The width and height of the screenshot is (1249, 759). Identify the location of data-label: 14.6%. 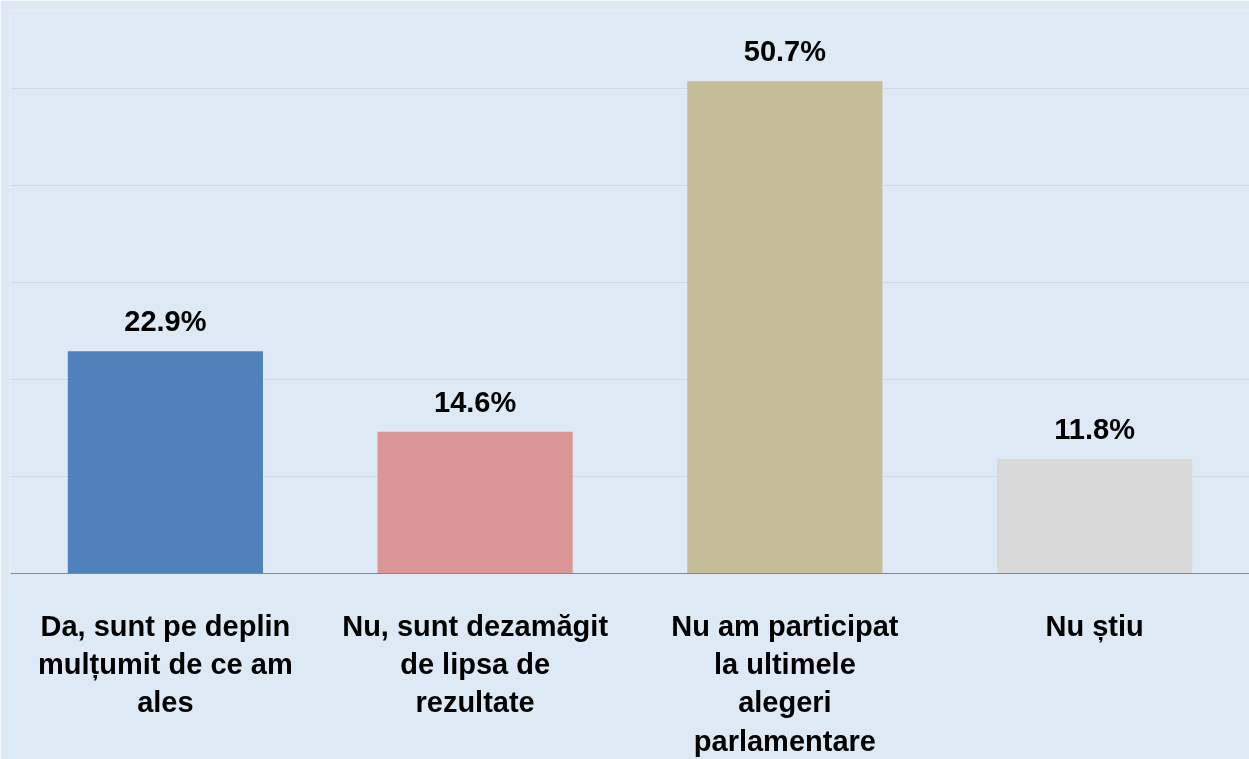
(475, 401).